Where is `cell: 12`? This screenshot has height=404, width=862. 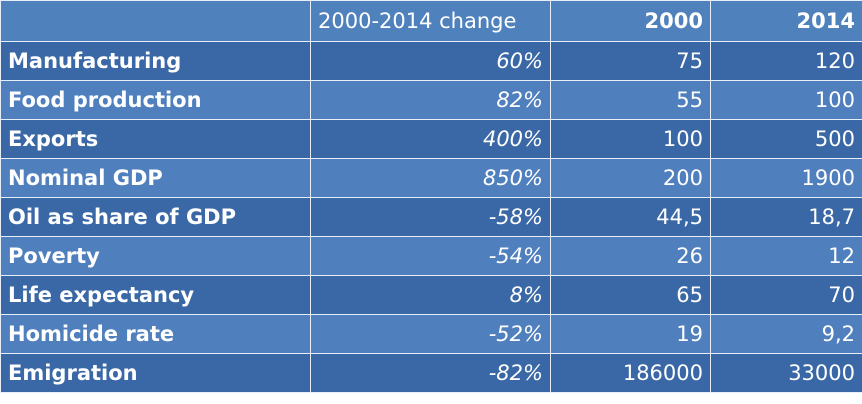
cell: 12 is located at coordinates (786, 256).